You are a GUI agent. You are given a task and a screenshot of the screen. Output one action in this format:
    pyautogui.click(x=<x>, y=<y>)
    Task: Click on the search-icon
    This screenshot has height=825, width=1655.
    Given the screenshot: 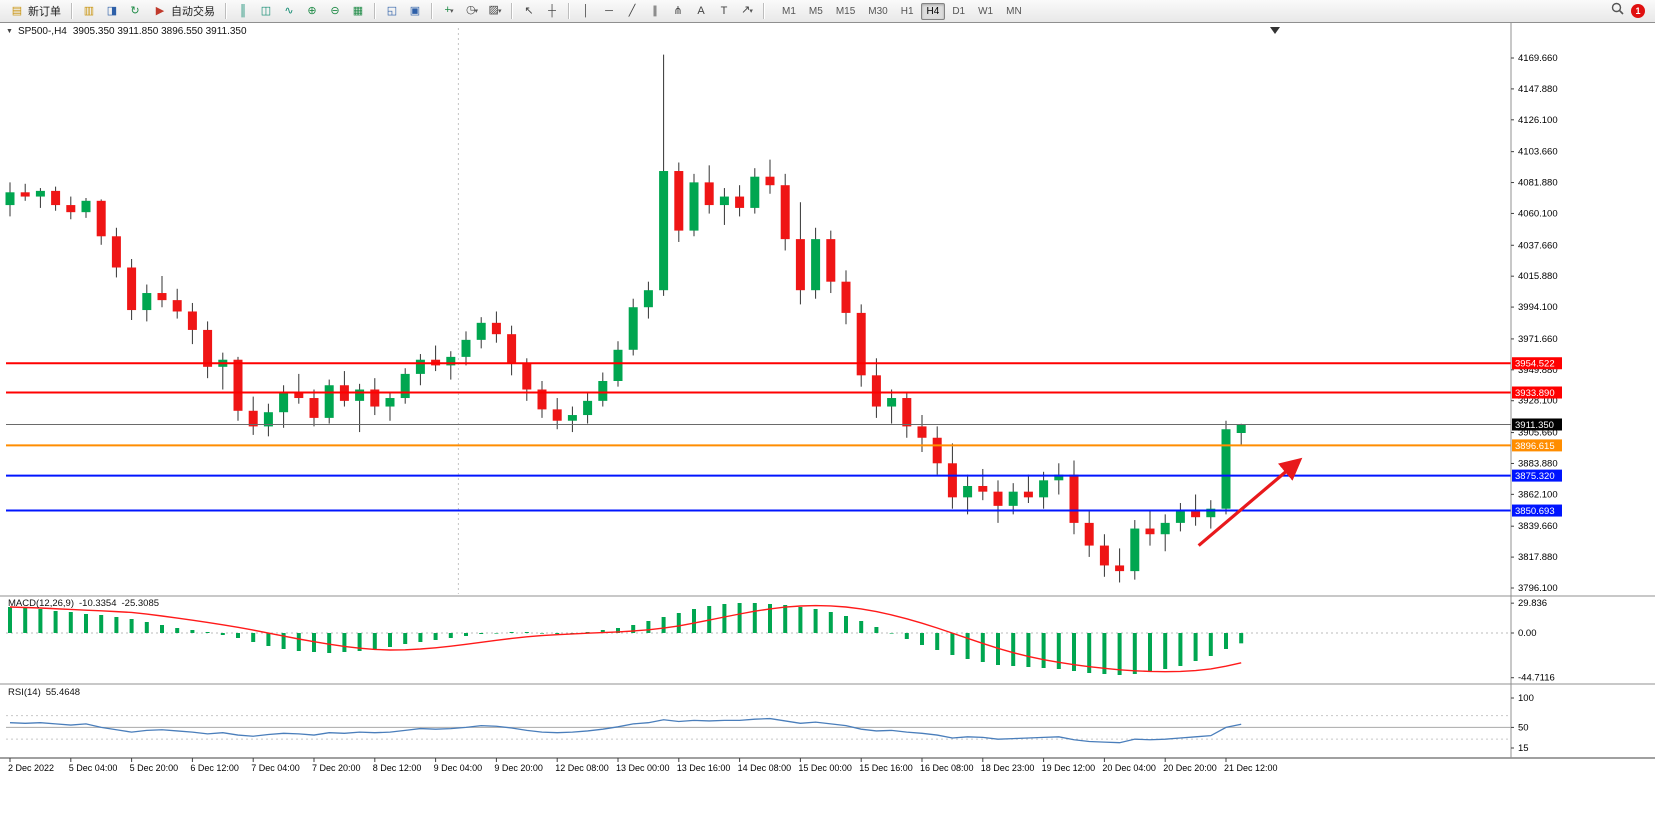 What is the action you would take?
    pyautogui.click(x=1617, y=11)
    